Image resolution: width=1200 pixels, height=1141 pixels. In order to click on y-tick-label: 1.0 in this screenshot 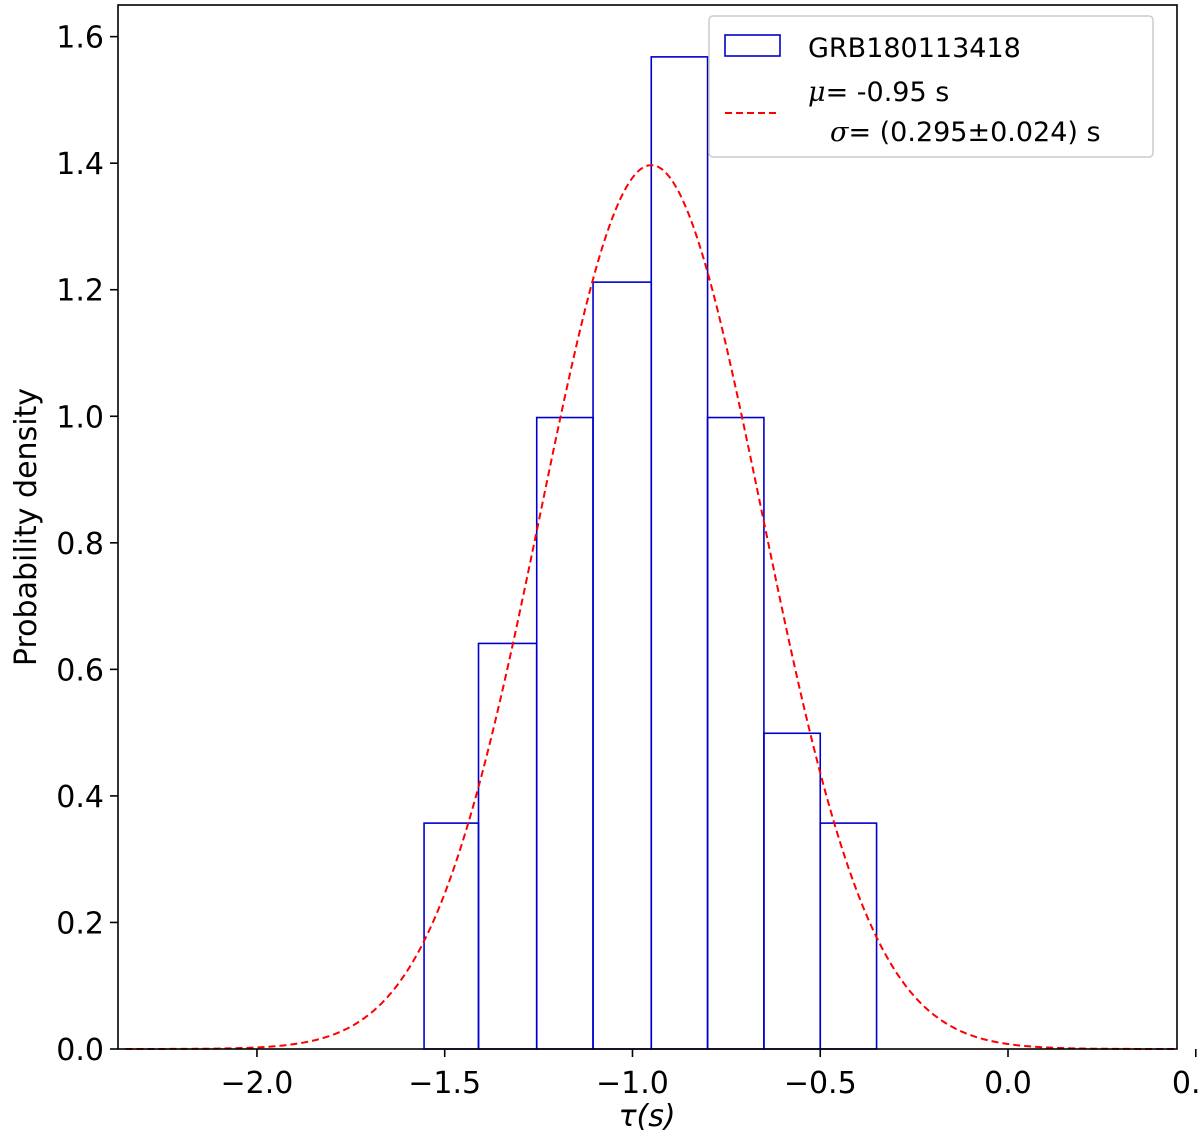, I will do `click(80, 417)`.